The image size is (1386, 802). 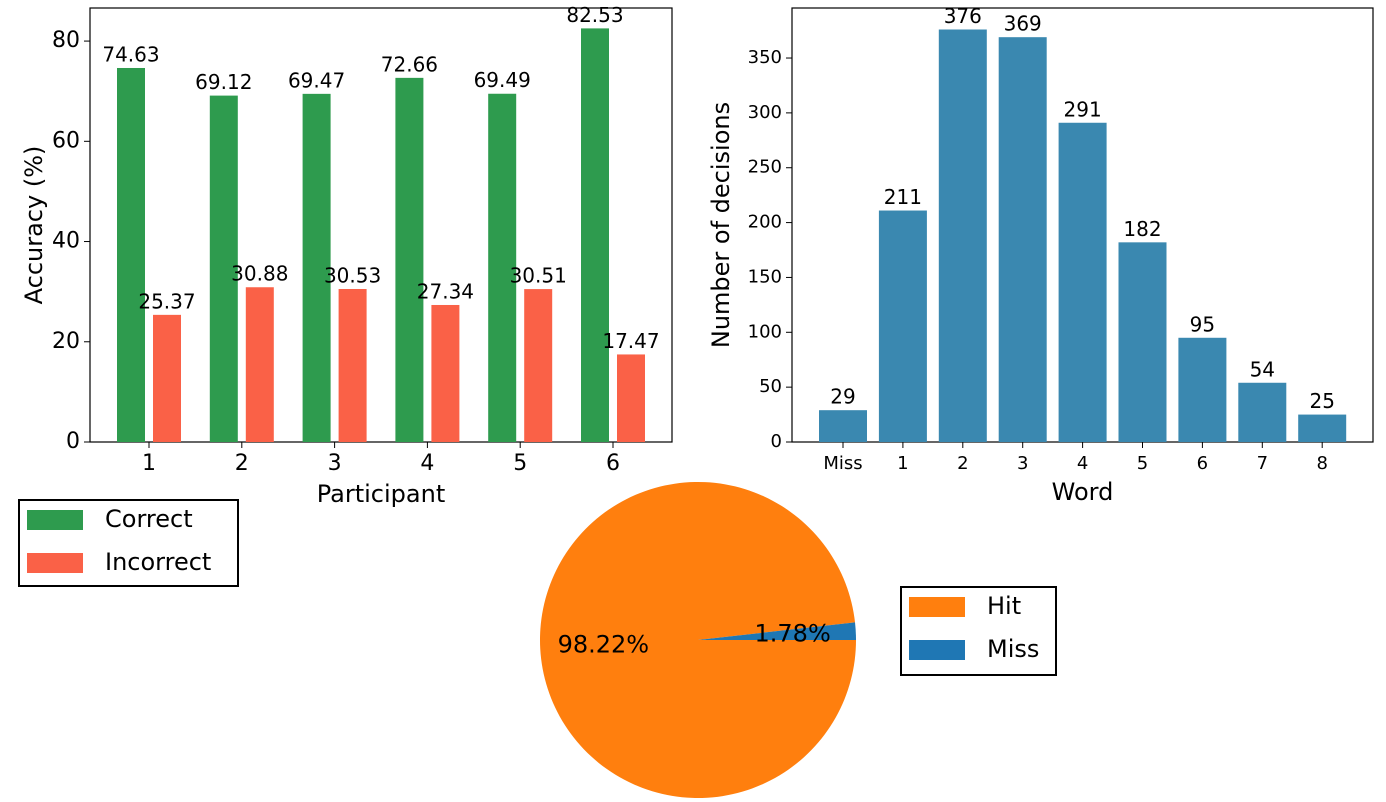 I want to click on y-axis-label: Number of decisions, so click(x=721, y=225).